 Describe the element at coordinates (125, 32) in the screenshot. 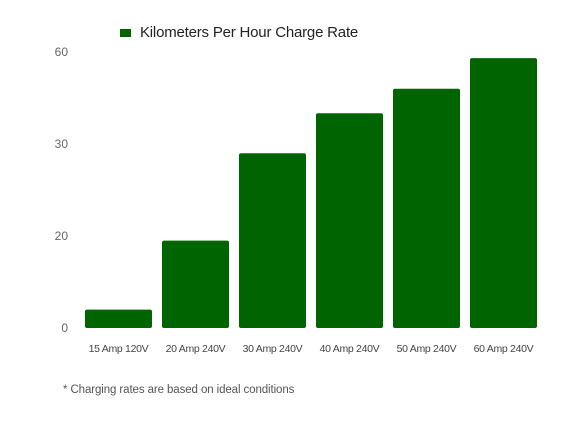

I see `legend-swatch` at that location.